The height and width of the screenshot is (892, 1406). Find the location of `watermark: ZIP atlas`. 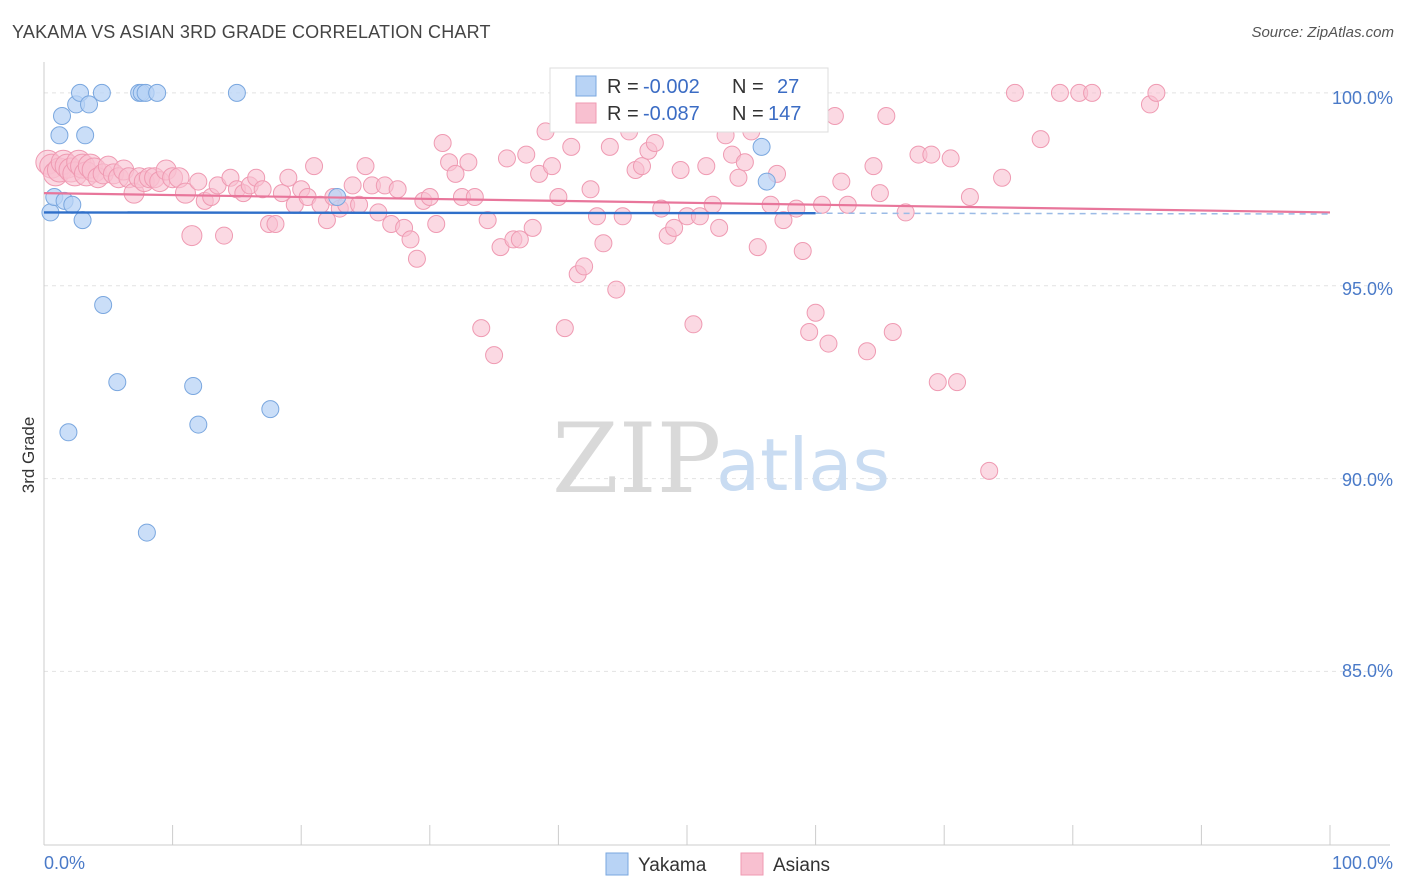

watermark: ZIP atlas is located at coordinates (721, 459).